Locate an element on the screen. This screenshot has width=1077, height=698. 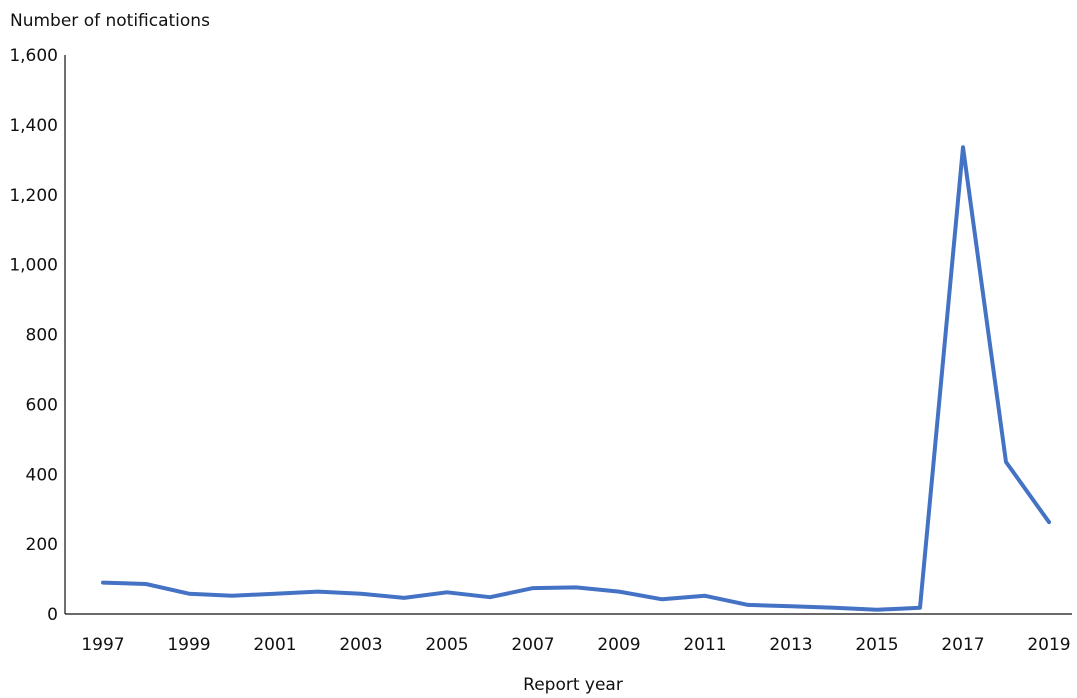
x-tick-label: 2011 is located at coordinates (704, 645).